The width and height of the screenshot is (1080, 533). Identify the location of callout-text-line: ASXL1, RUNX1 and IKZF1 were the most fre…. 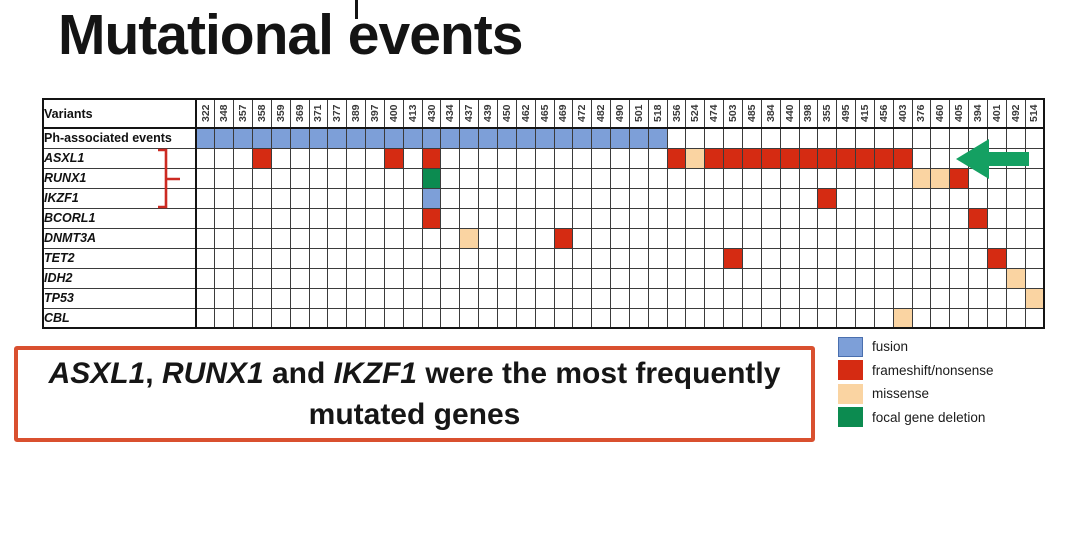
(414, 373).